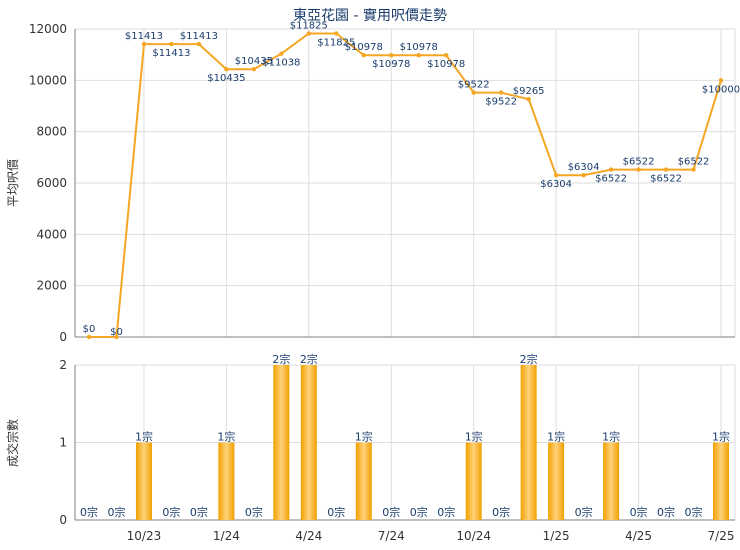 Image resolution: width=740 pixels, height=550 pixels. Describe the element at coordinates (12, 443) in the screenshot. I see `count-axis-label: 成交宗數` at that location.